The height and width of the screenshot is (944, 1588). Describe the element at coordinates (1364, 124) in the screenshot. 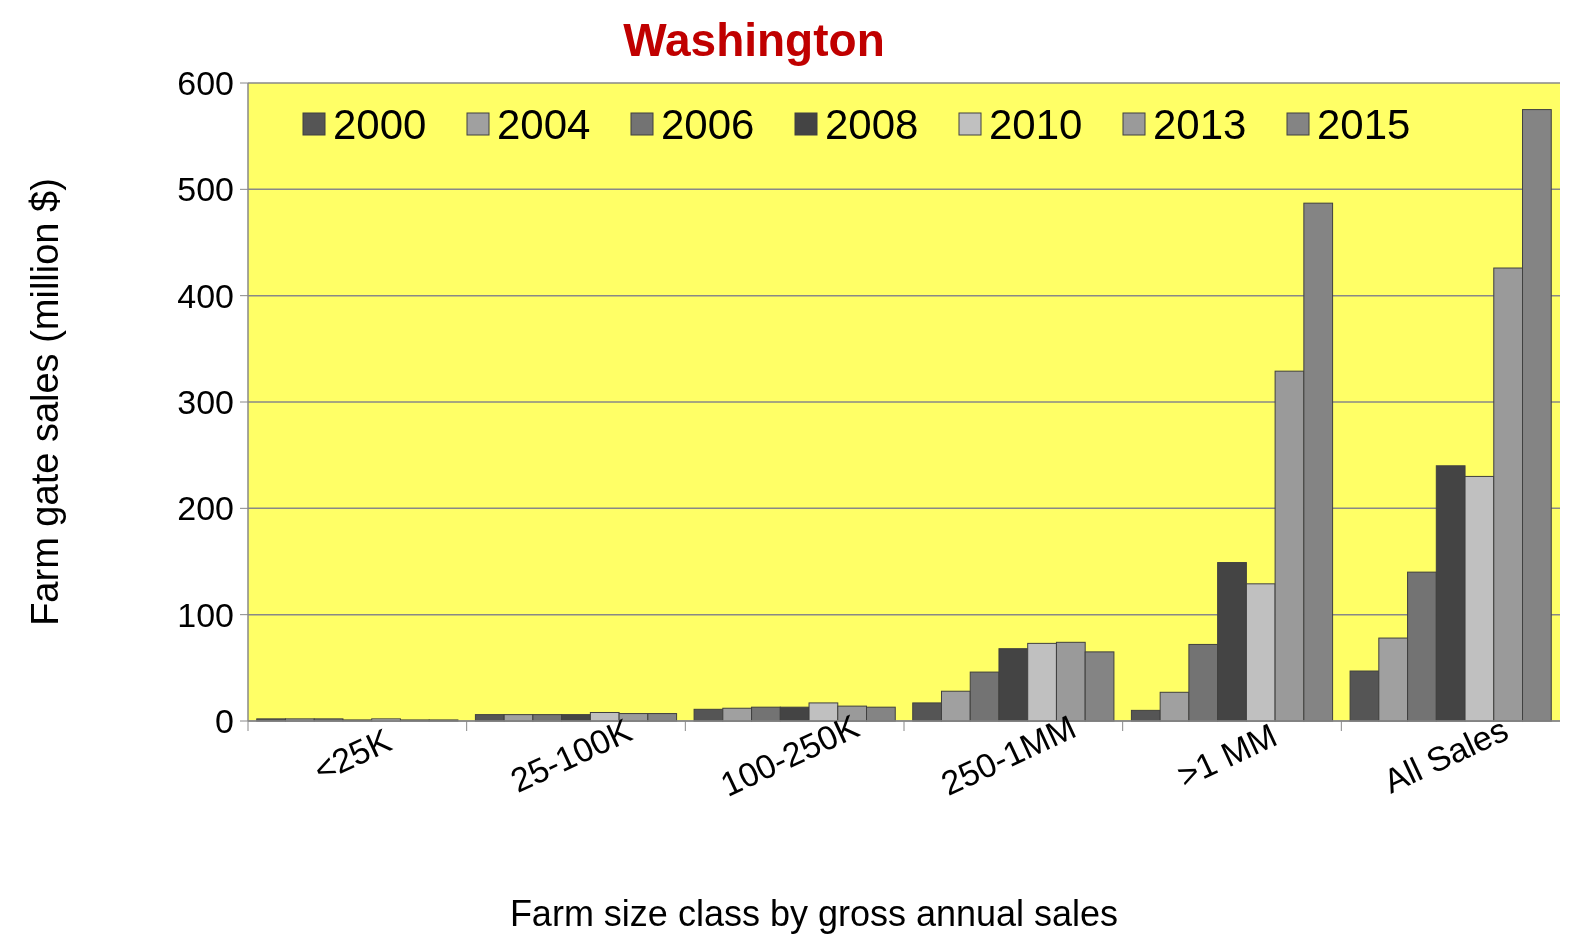

I see `legend-label: 2015` at that location.